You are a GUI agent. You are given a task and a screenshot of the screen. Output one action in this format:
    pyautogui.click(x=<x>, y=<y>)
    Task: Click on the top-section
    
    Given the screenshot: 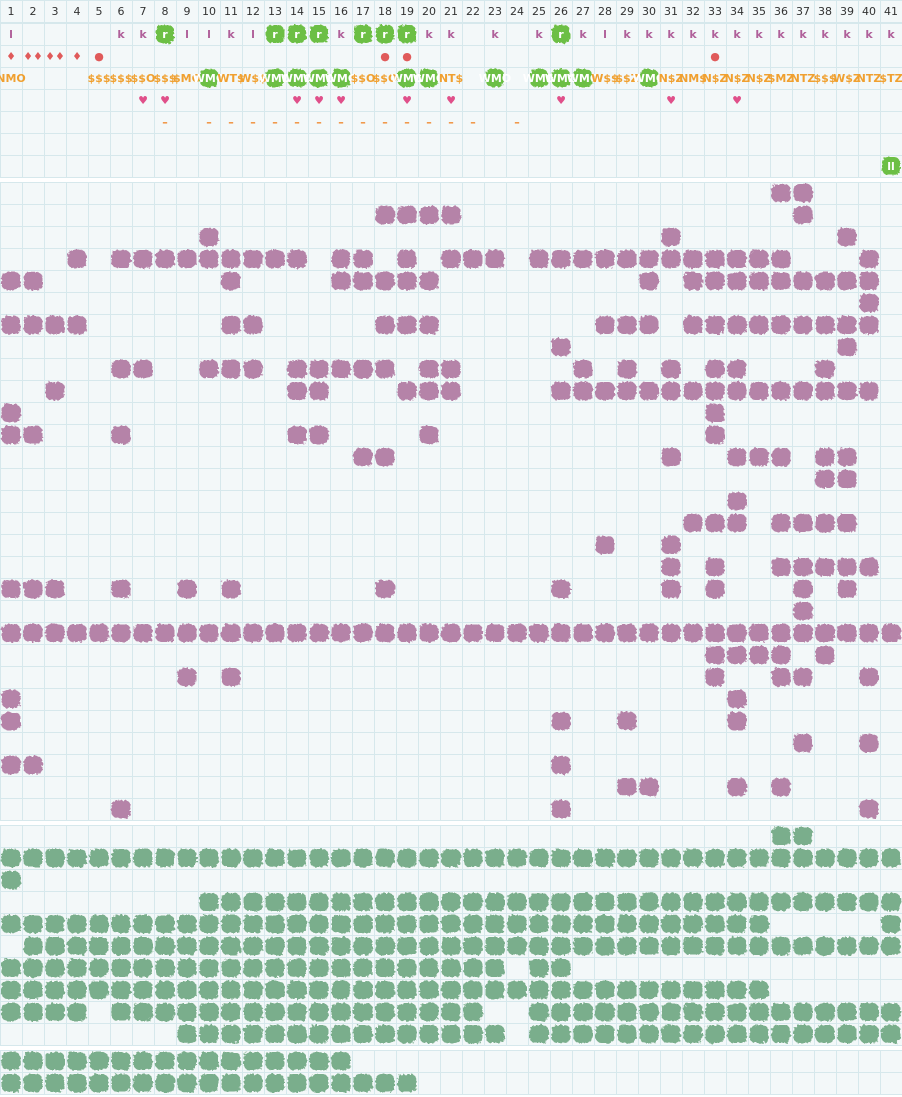 What is the action you would take?
    pyautogui.click(x=451, y=100)
    